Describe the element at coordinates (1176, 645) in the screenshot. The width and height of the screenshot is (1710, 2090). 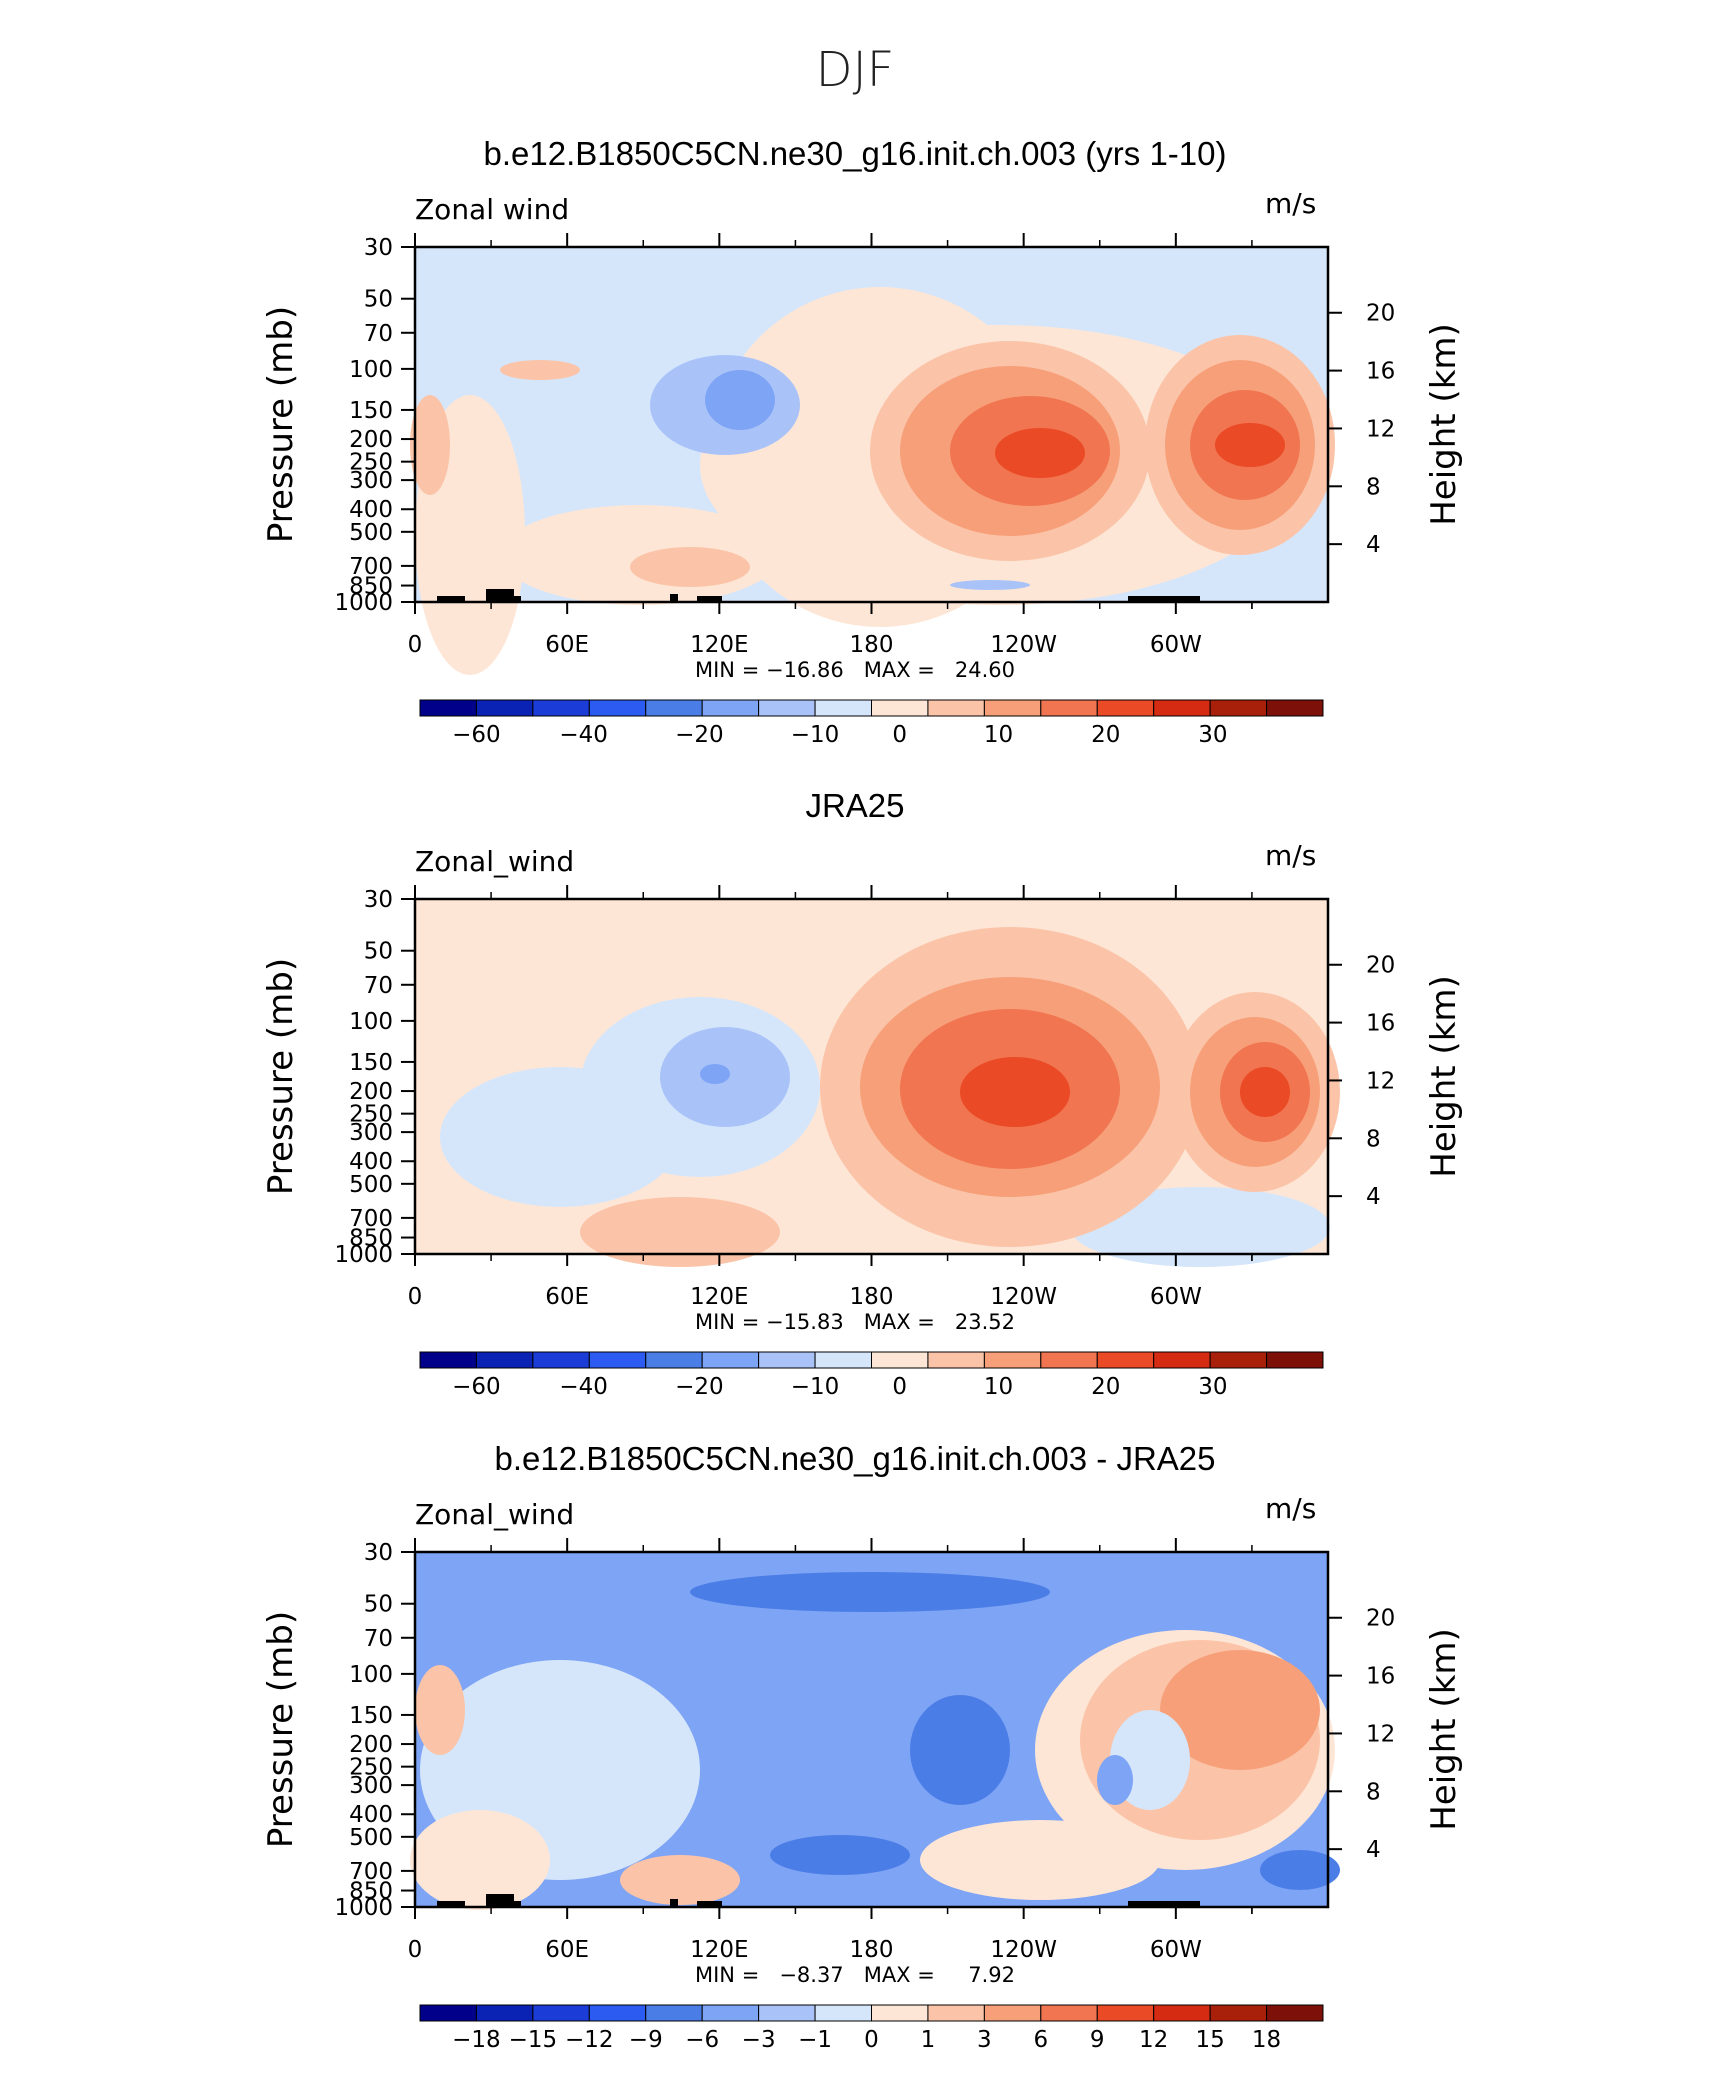
I see `x-tick-label: 60W` at that location.